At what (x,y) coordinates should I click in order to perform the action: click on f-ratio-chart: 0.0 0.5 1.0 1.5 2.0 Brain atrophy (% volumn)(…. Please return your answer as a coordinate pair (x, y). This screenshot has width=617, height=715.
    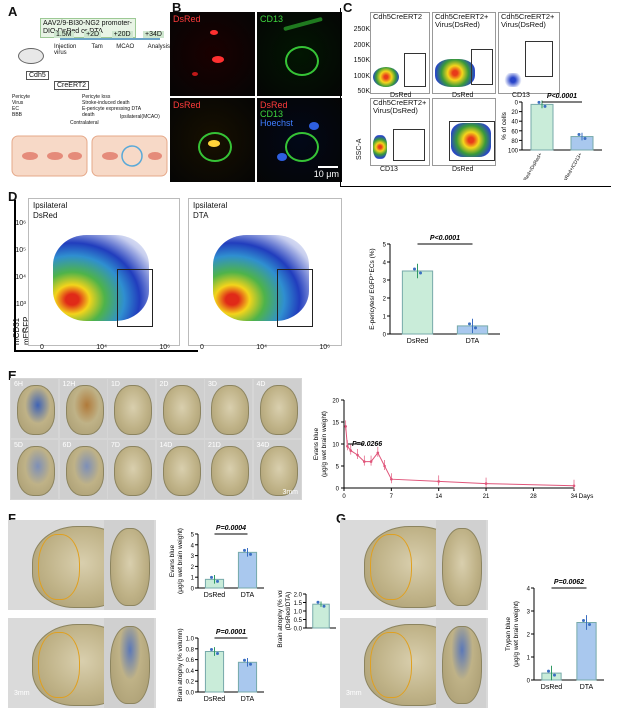
    Looking at the image, I should click on (306, 619).